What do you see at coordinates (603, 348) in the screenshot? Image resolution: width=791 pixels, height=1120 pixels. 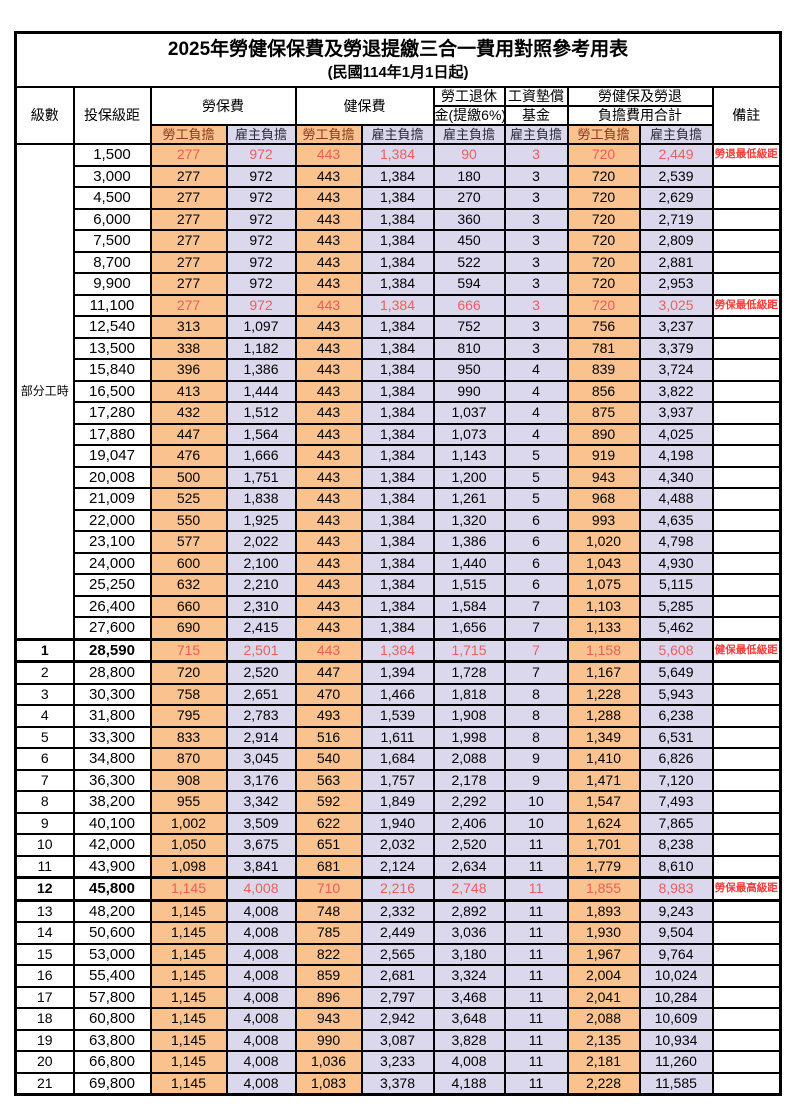 I see `total-employee-cell: 781` at bounding box center [603, 348].